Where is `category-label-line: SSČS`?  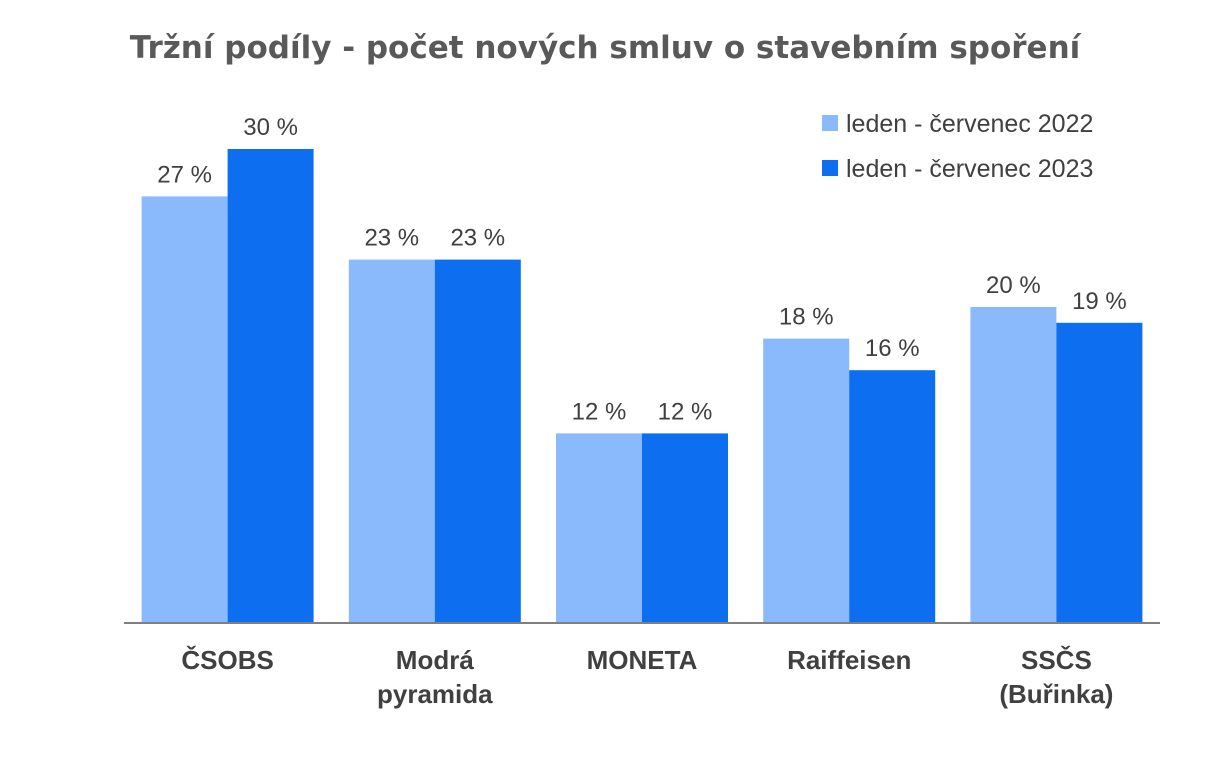 category-label-line: SSČS is located at coordinates (1056, 660).